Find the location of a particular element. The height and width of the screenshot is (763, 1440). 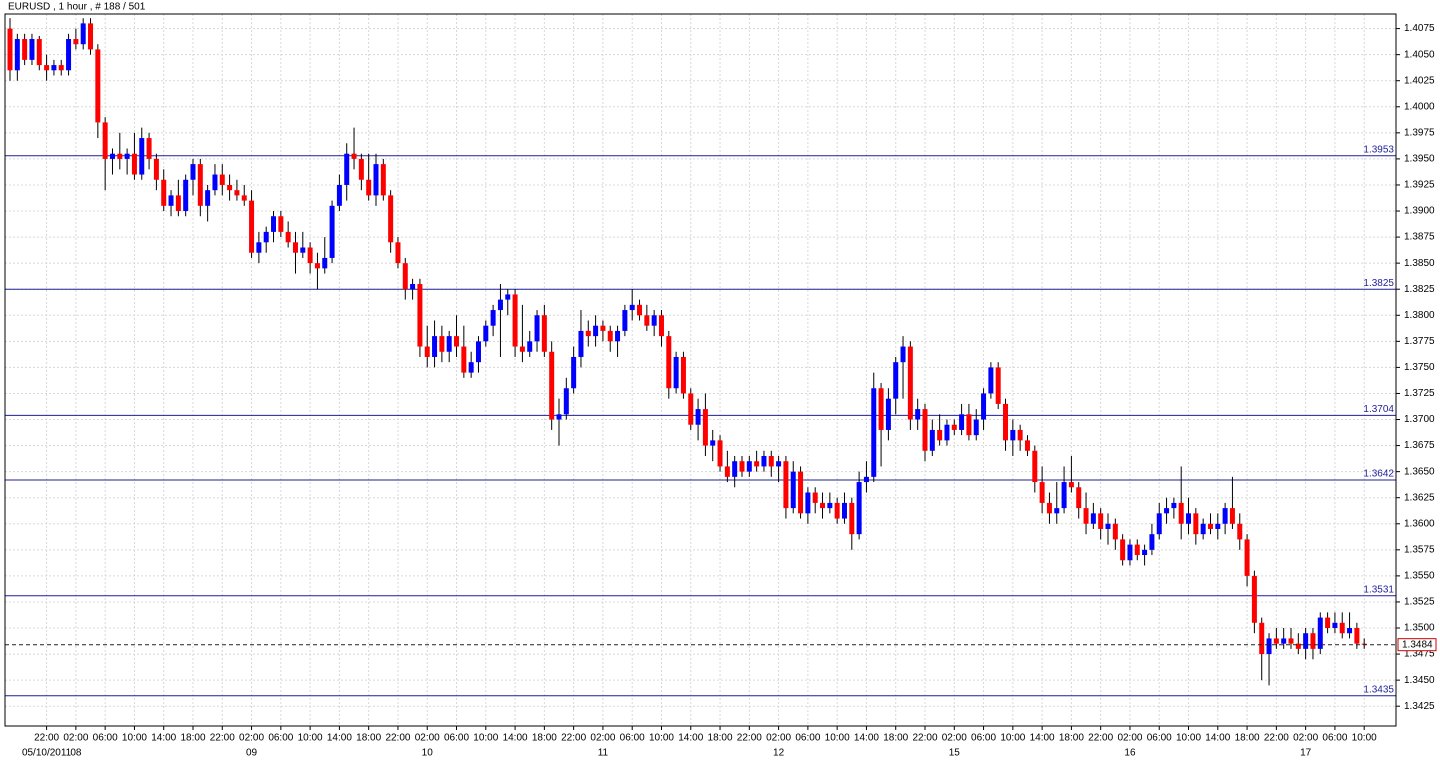

level-label: 1.3953 is located at coordinates (1378, 149).